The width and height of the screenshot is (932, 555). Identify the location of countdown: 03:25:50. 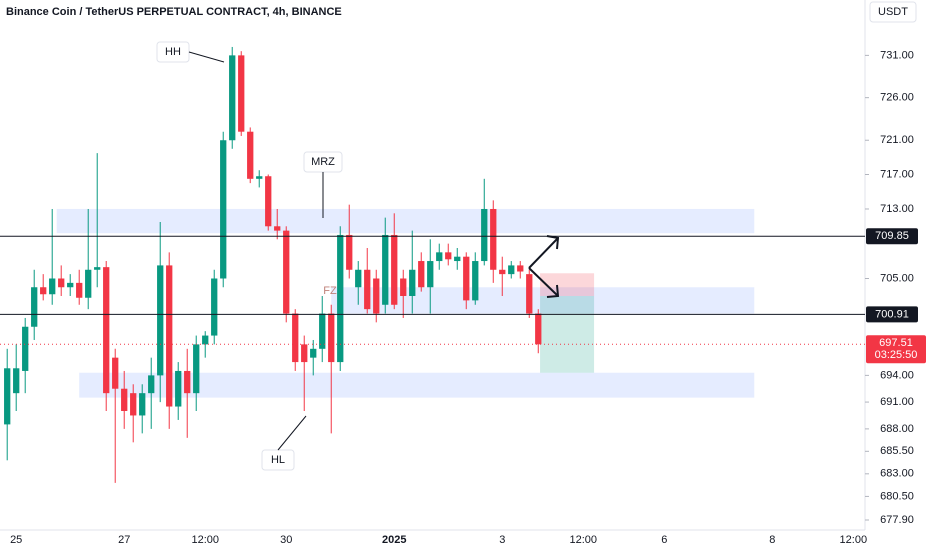
(896, 355).